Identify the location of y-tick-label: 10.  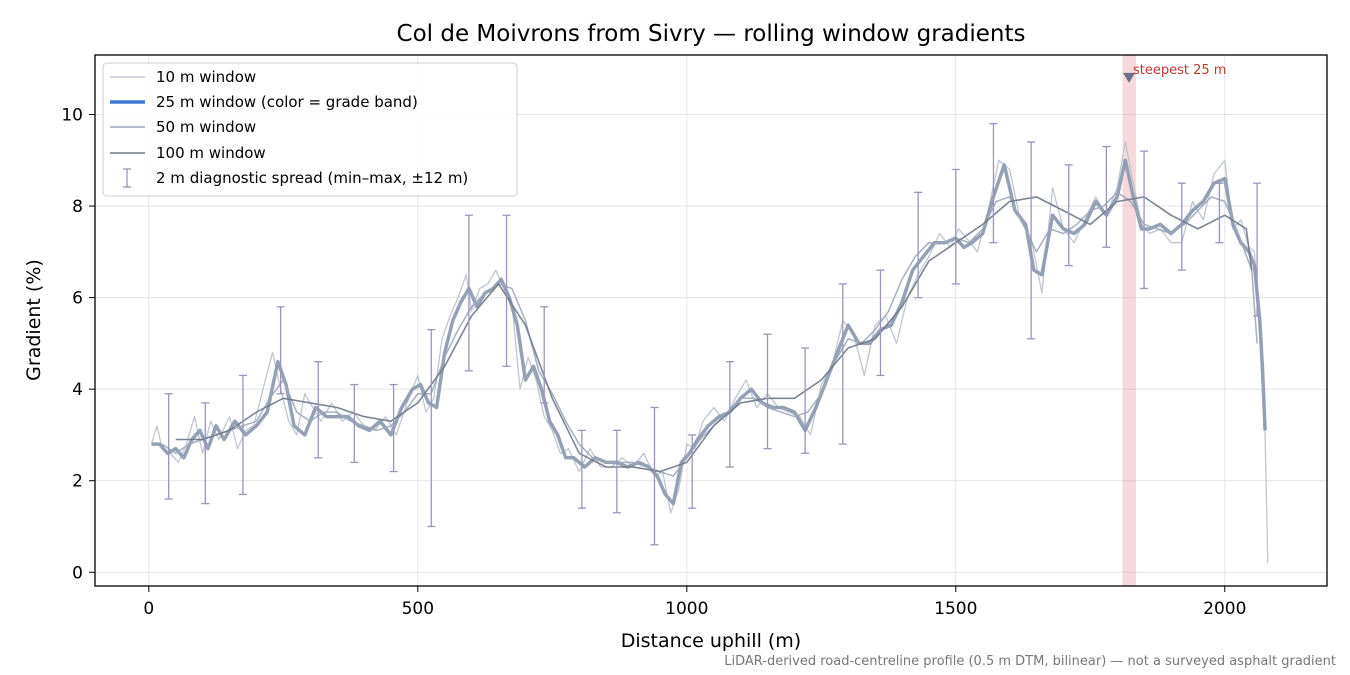
(72, 116).